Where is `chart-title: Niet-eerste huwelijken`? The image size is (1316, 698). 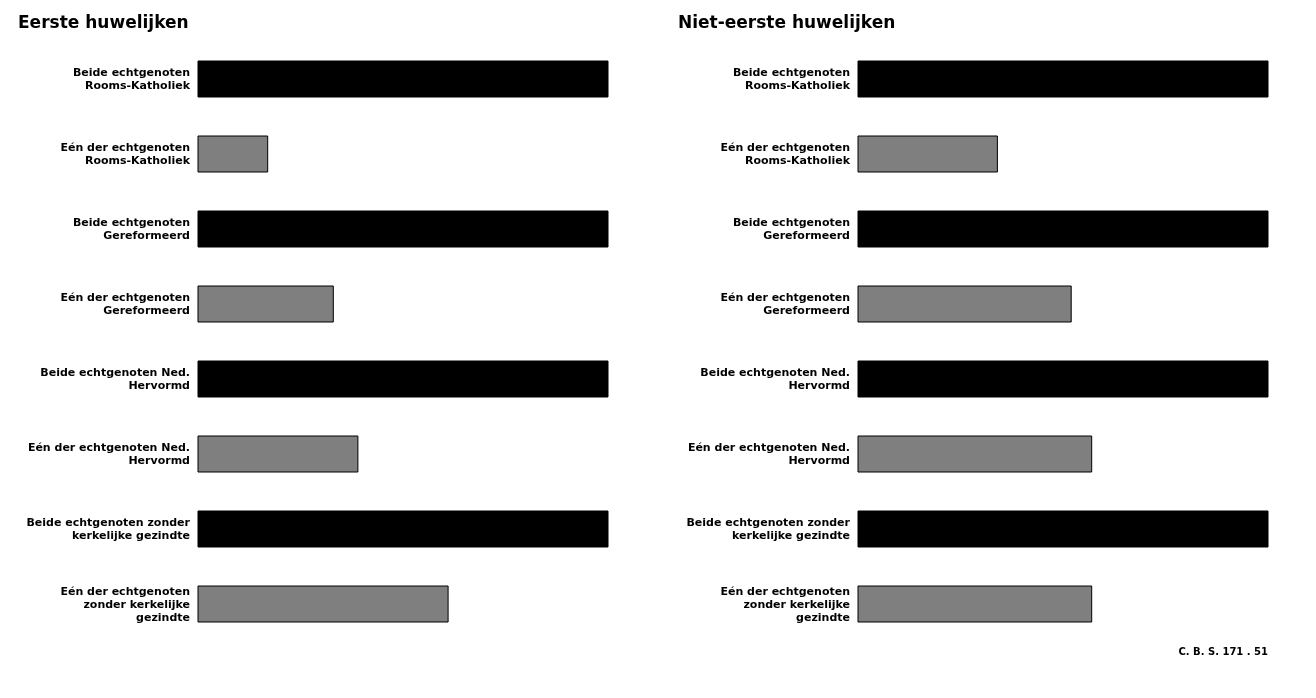
chart-title: Niet-eerste huwelijken is located at coordinates (787, 22).